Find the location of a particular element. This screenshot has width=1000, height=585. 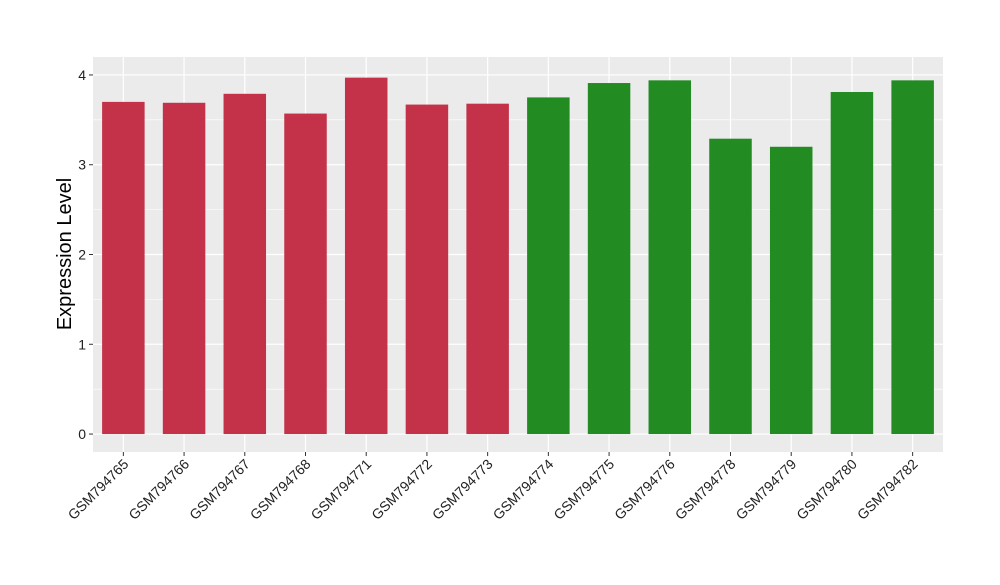

bar-GSM794774 is located at coordinates (548, 266).